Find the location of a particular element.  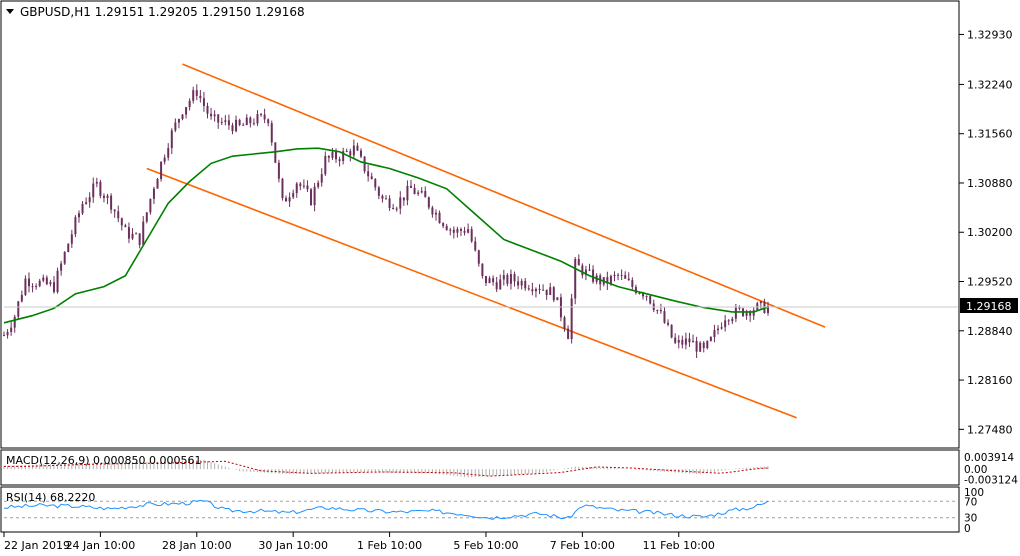

current-price-tag is located at coordinates (989, 305).